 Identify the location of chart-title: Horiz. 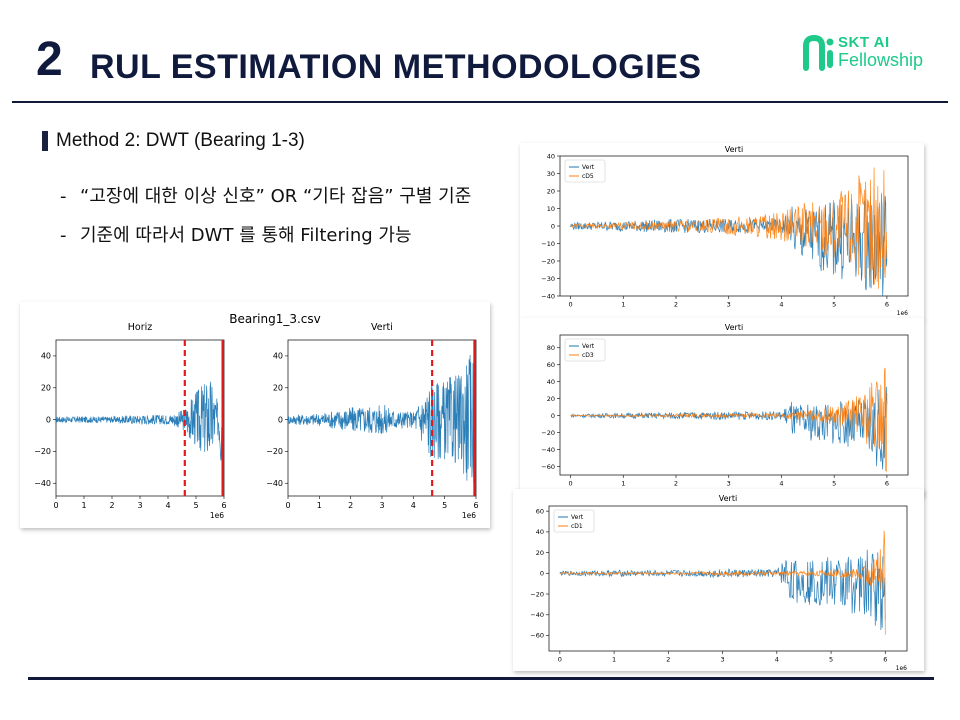
(140, 327).